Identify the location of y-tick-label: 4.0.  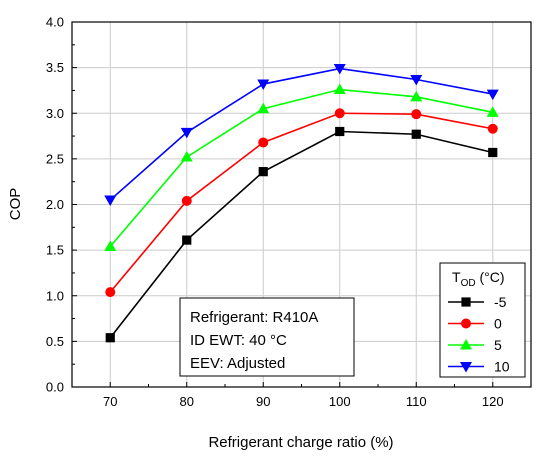
(55, 22).